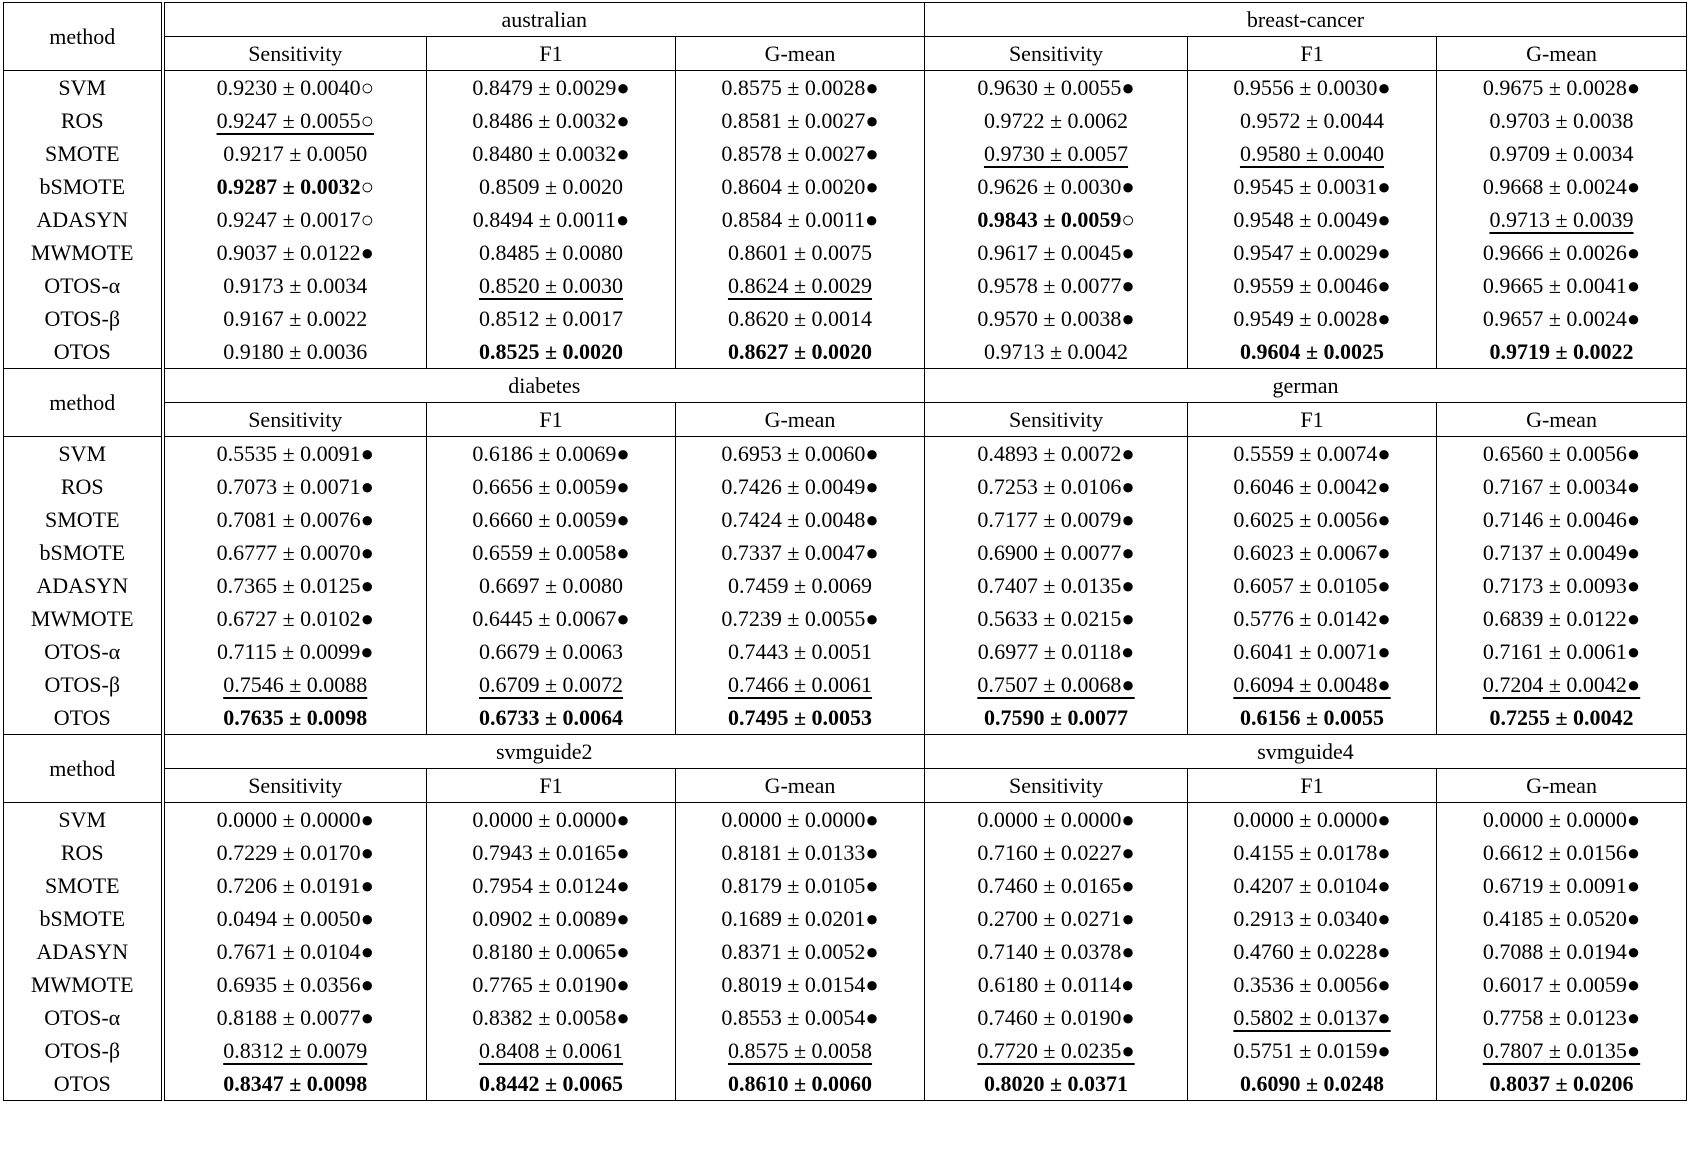  I want to click on result-value: 0.6186 ± 0.0069●, so click(551, 453).